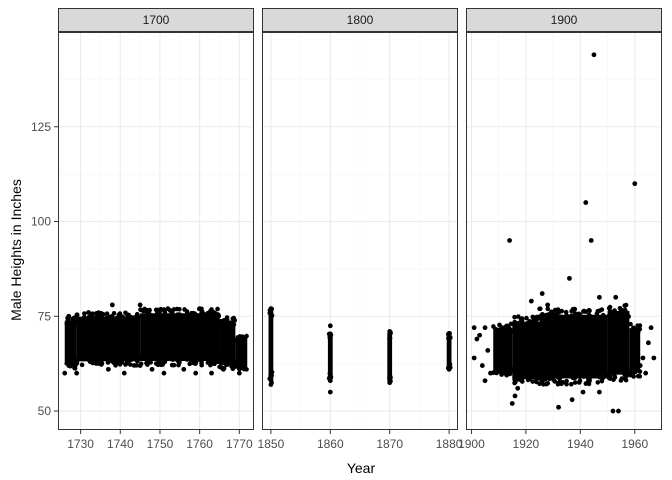  What do you see at coordinates (80, 444) in the screenshot?
I see `x-tick-label: 1730` at bounding box center [80, 444].